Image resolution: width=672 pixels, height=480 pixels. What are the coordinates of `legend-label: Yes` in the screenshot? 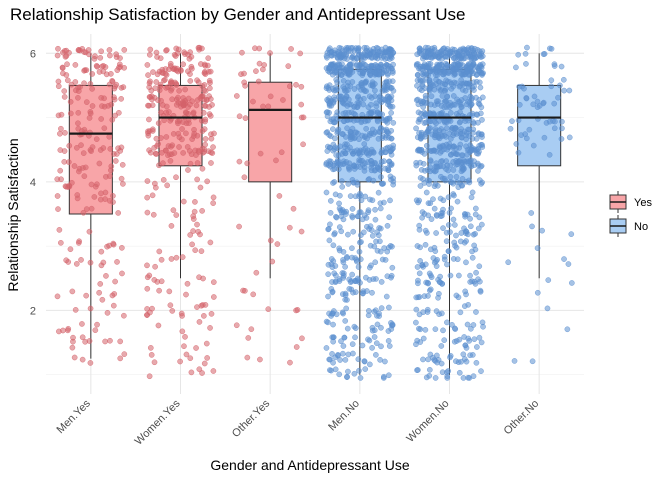 It's located at (643, 203).